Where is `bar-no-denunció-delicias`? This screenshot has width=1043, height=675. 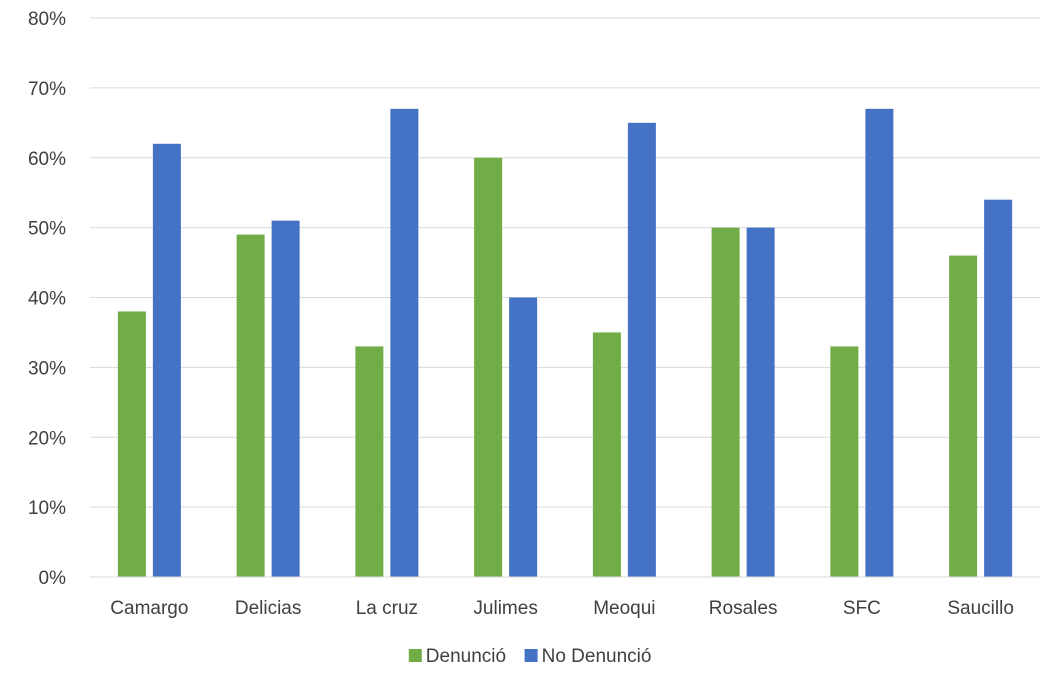
bar-no-denunció-delicias is located at coordinates (285, 398).